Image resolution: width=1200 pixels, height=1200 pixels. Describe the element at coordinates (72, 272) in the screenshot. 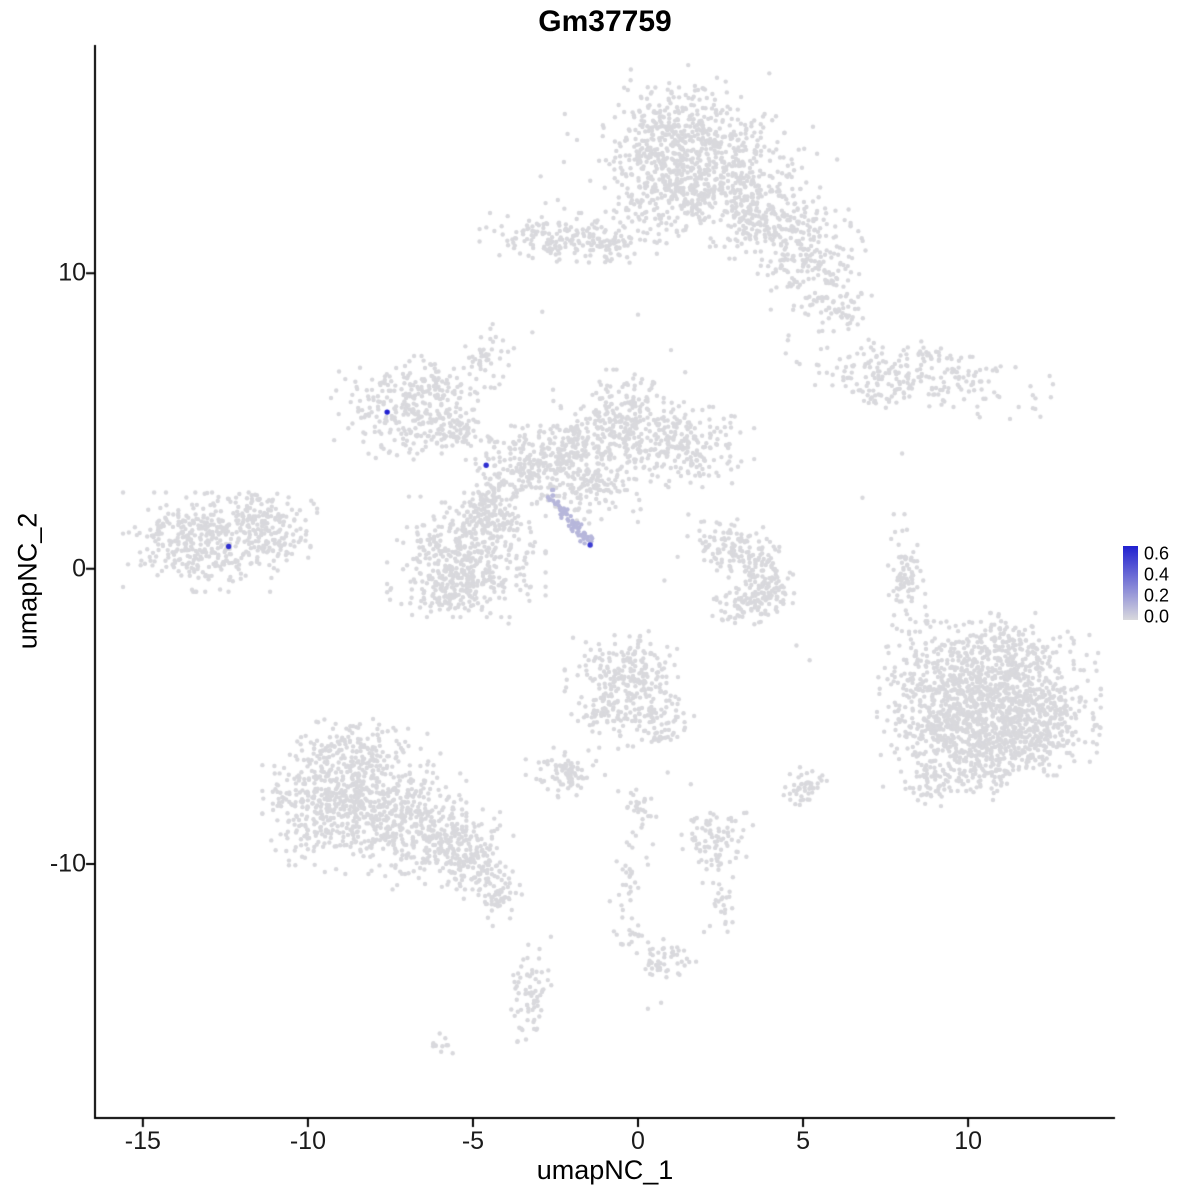

I see `y-tick-label: 10` at that location.